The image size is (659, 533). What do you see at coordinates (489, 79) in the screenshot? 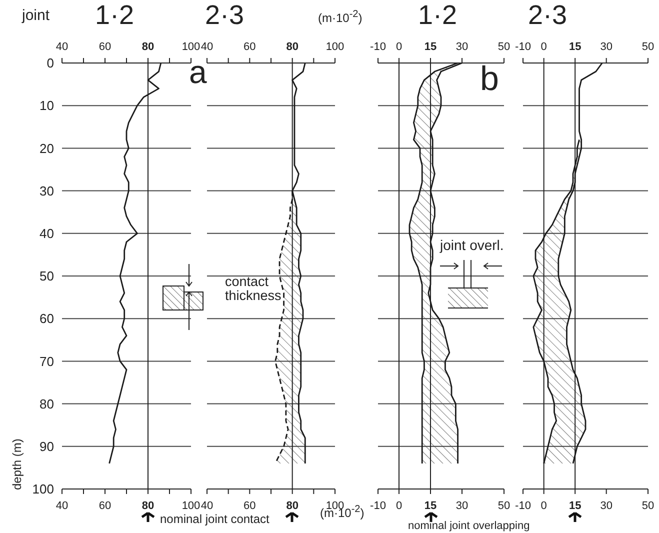
I see `annotation: b` at bounding box center [489, 79].